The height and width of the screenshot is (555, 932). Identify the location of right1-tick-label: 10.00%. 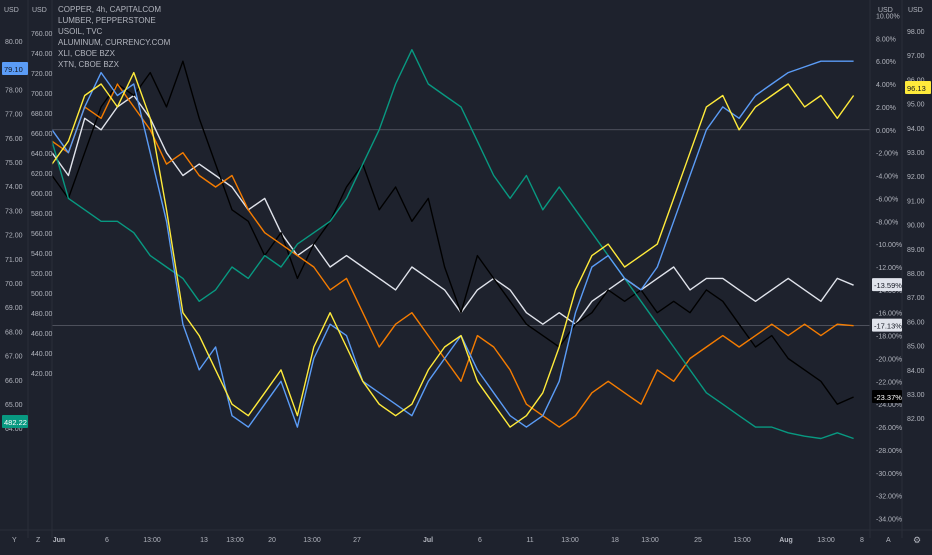
(888, 16).